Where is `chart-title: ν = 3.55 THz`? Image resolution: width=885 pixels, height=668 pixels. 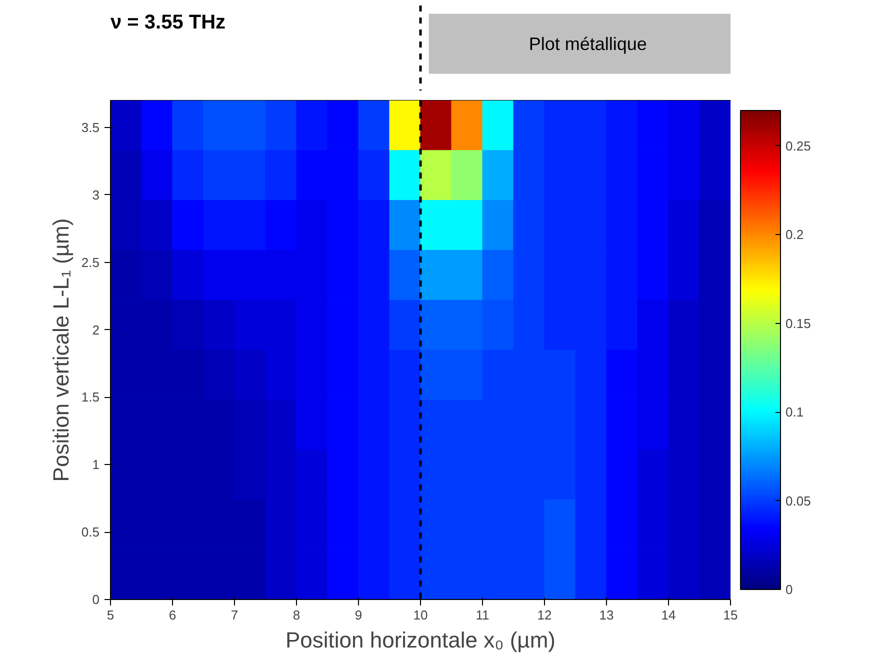
chart-title: ν = 3.55 THz is located at coordinates (168, 23).